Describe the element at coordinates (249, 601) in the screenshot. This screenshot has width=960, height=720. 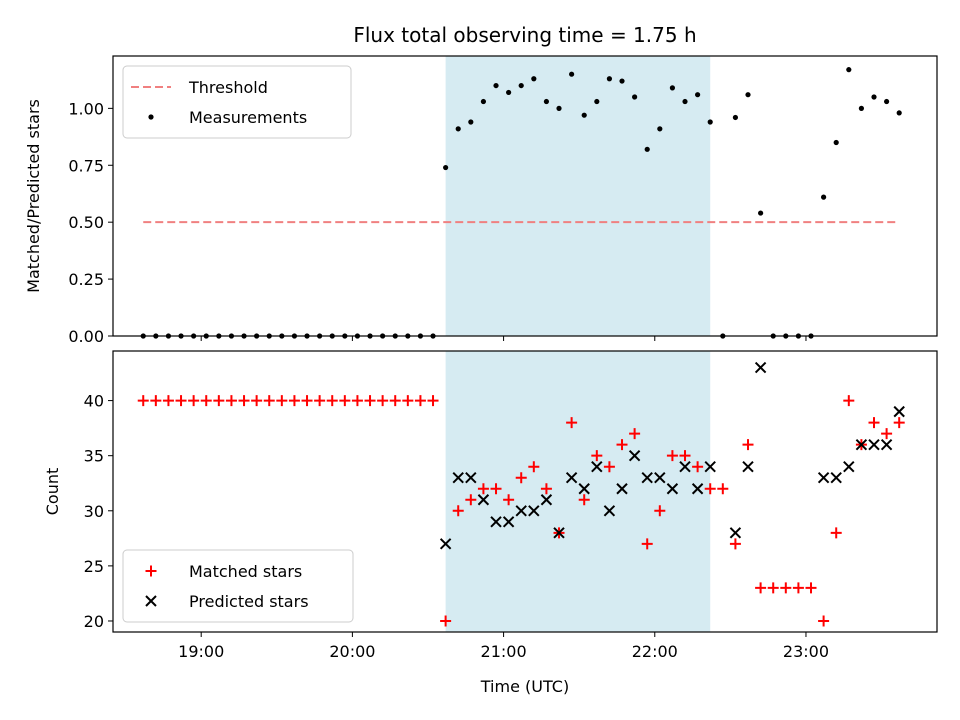
I see `legend-label-predicted-stars: Predicted stars` at that location.